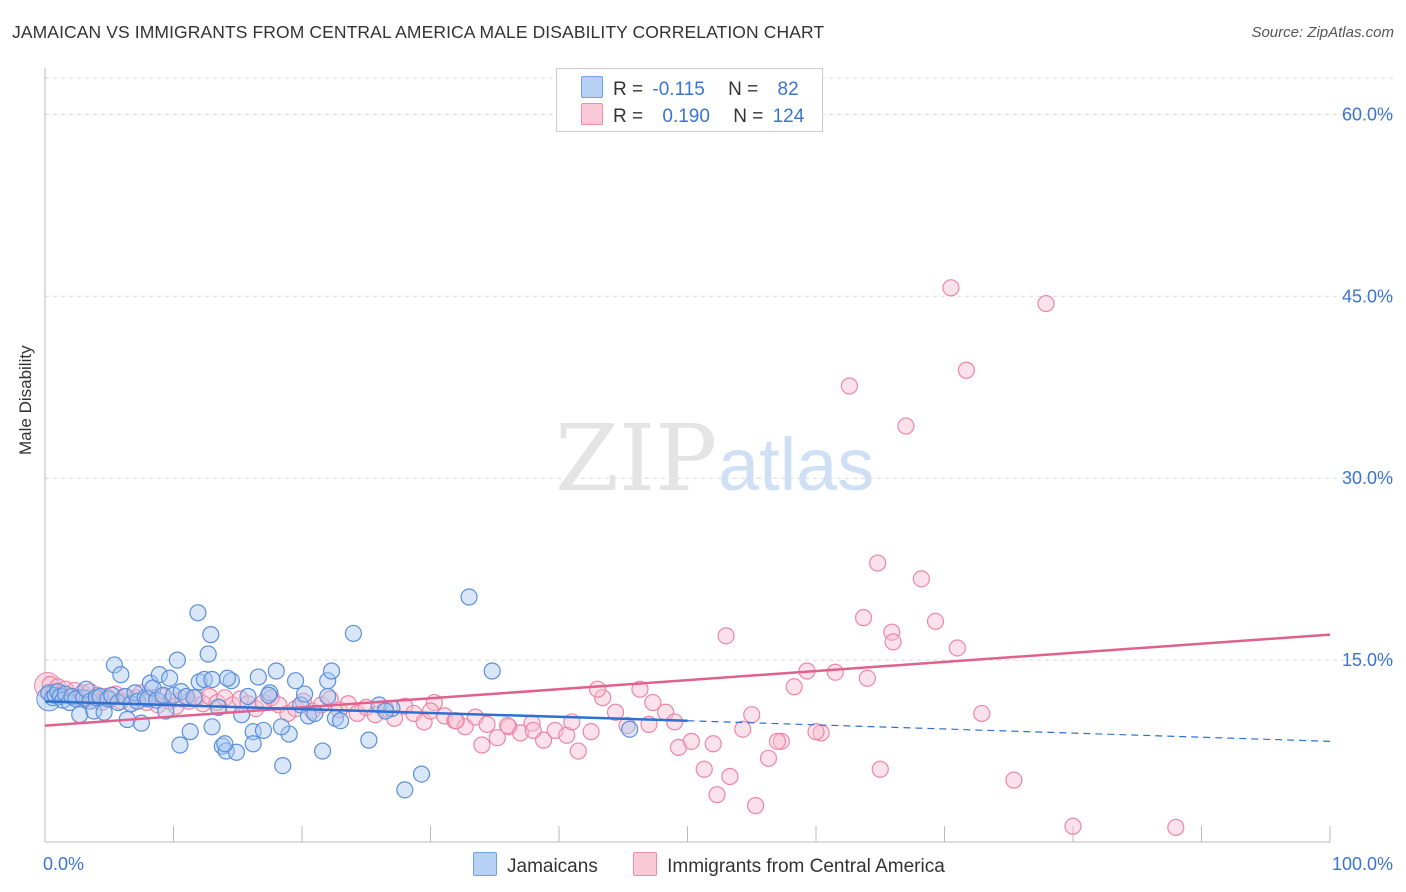 The height and width of the screenshot is (892, 1406). I want to click on x-tick-label-1: 100.0%, so click(1362, 864).